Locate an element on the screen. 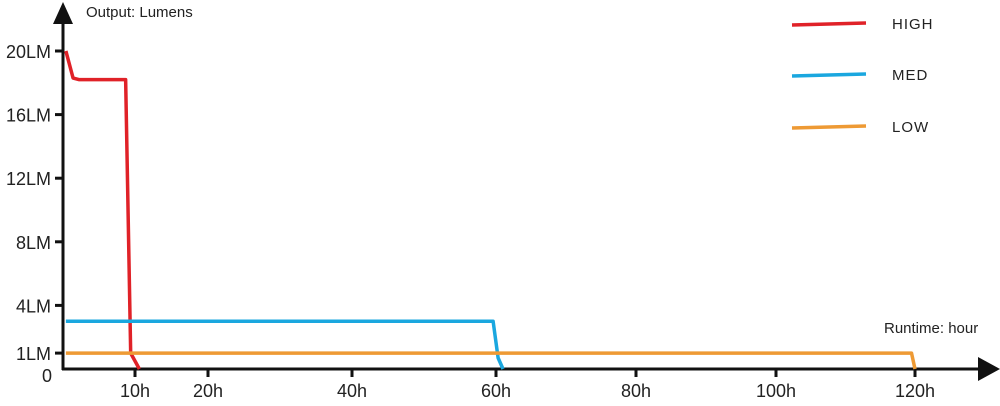 The width and height of the screenshot is (1000, 406). x-tick-label: 100h is located at coordinates (776, 391).